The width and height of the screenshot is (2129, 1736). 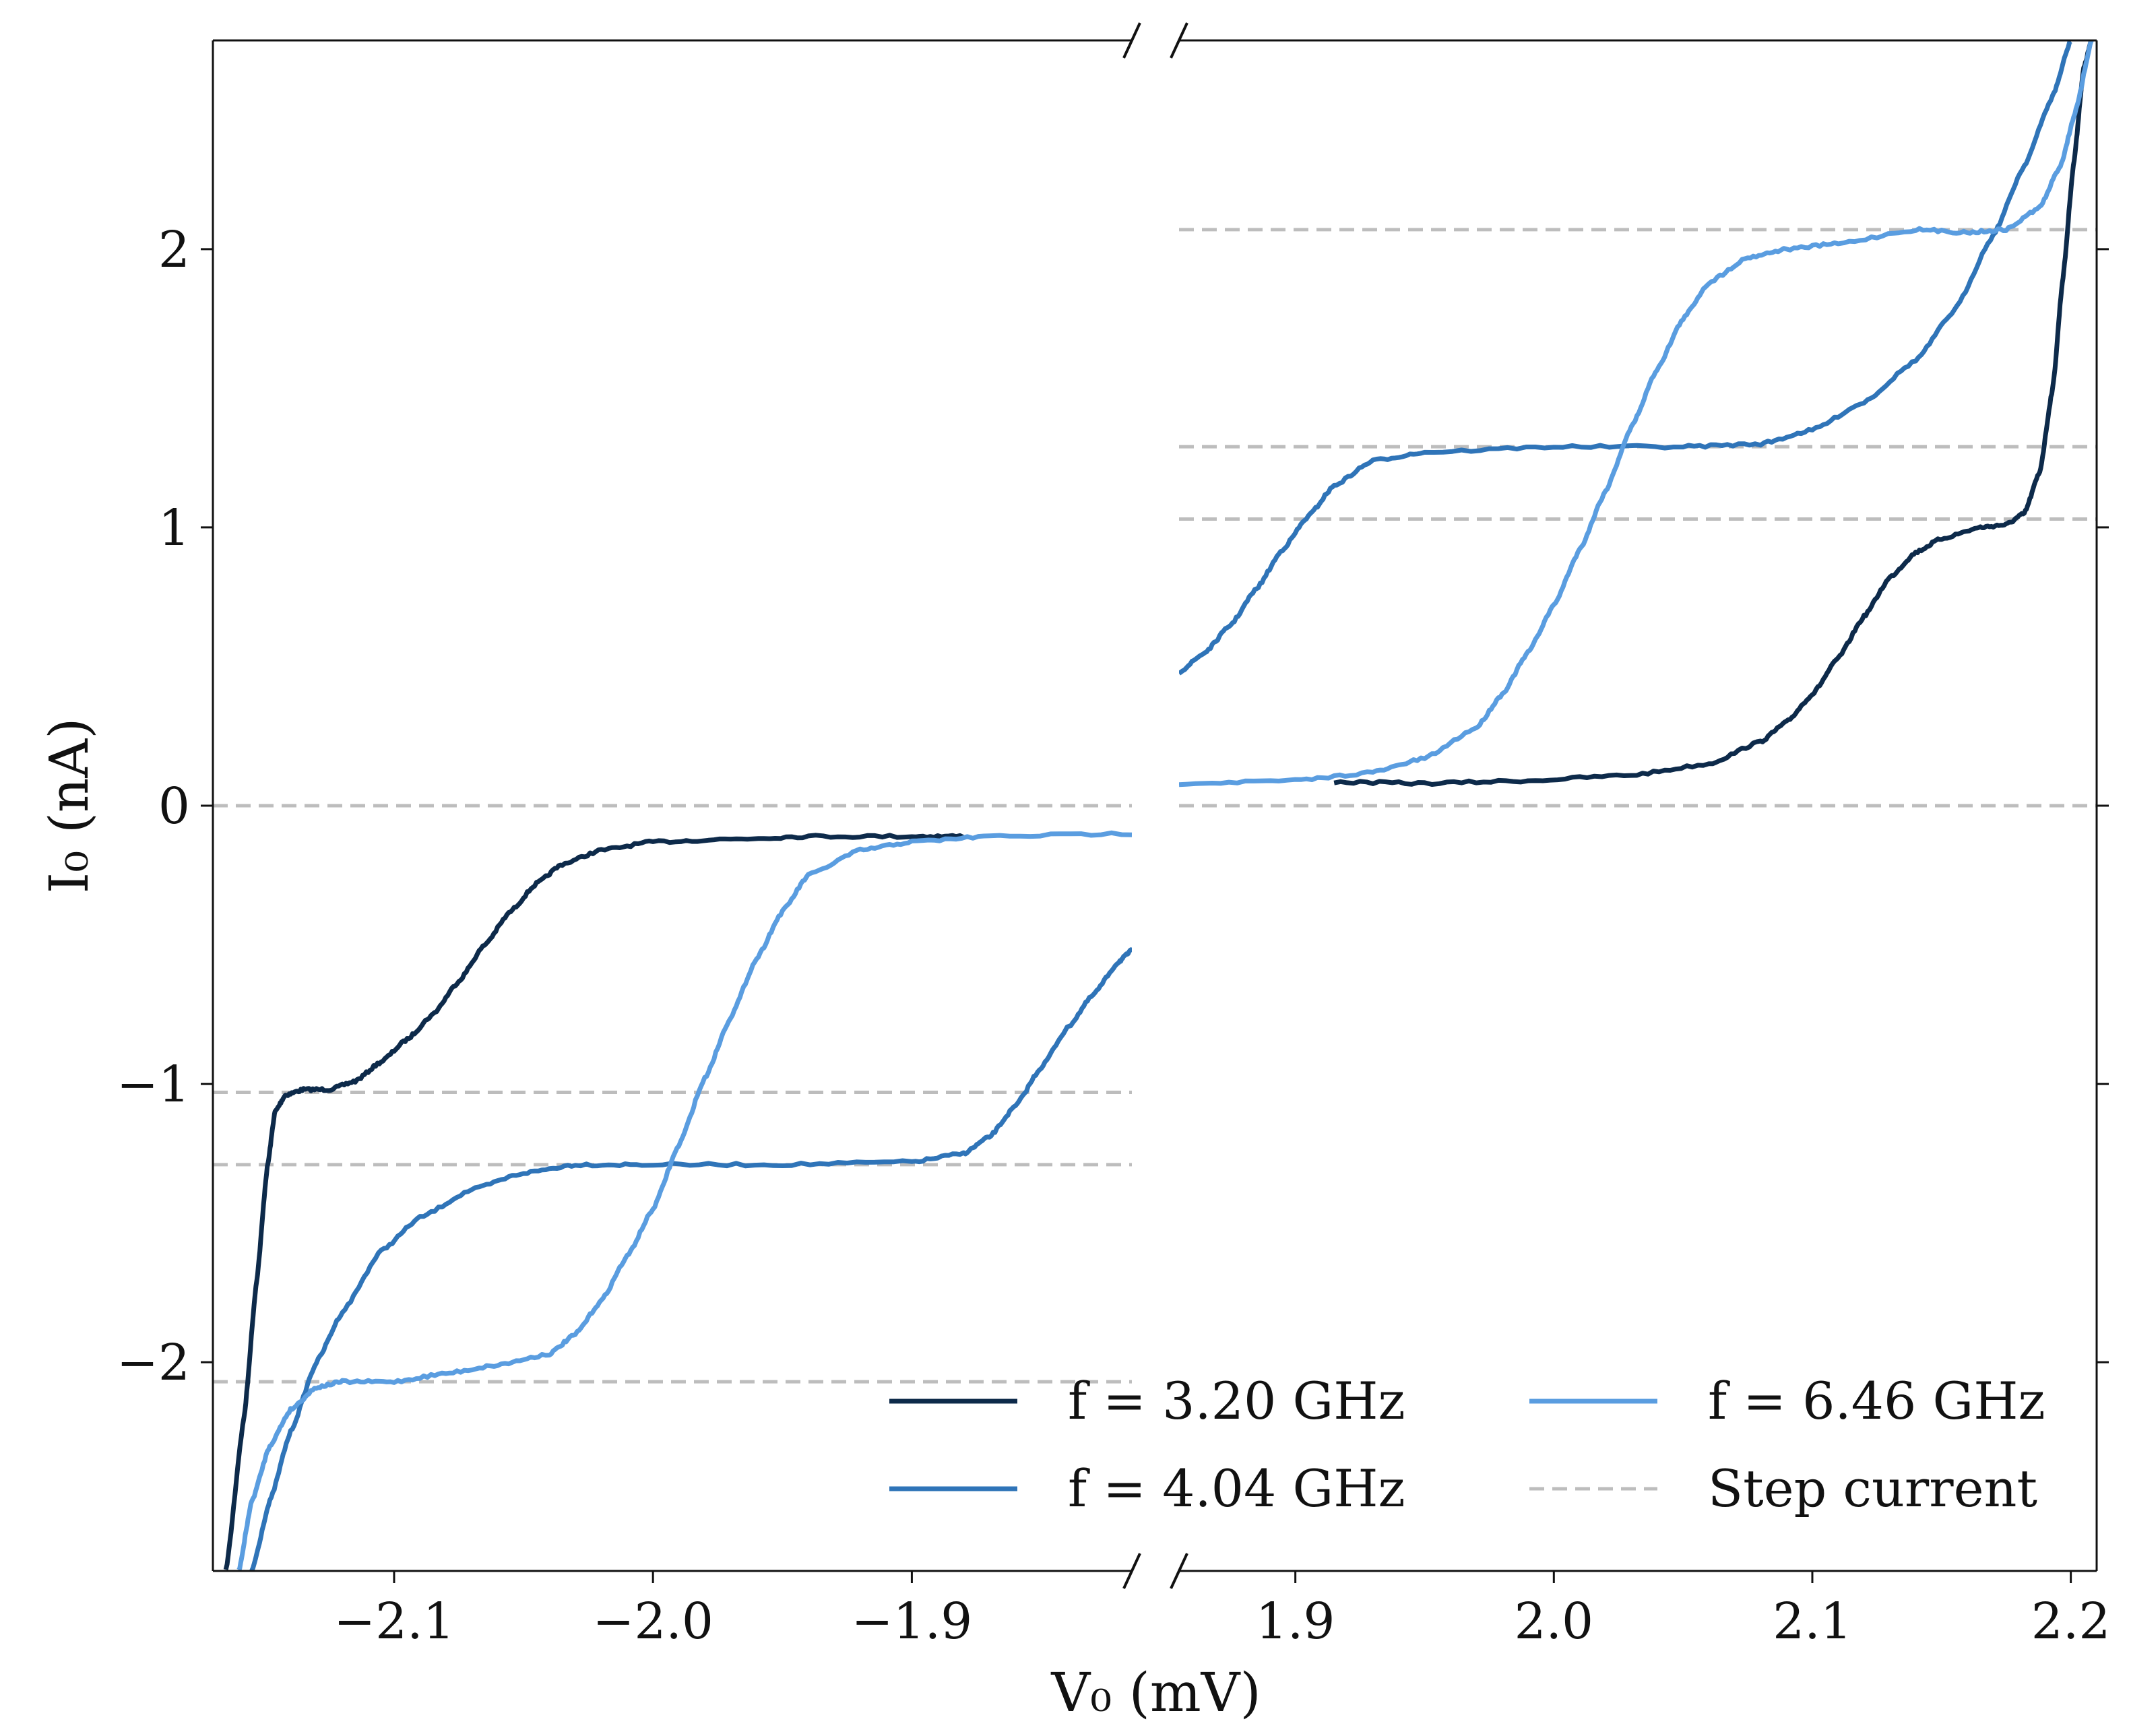 What do you see at coordinates (154, 1363) in the screenshot?
I see `y-tick-label: −2` at bounding box center [154, 1363].